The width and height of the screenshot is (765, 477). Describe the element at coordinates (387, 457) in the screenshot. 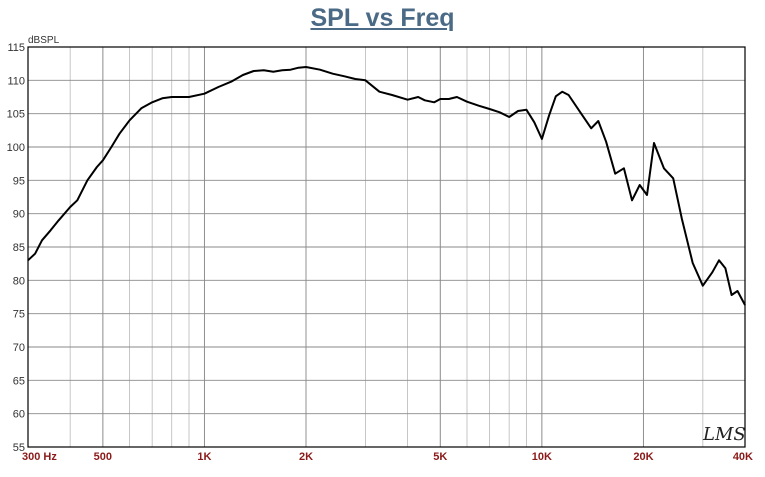

I see `x-tick-labels: 300 Hz 500 1K 2K 5K 10K 20K 40K` at that location.